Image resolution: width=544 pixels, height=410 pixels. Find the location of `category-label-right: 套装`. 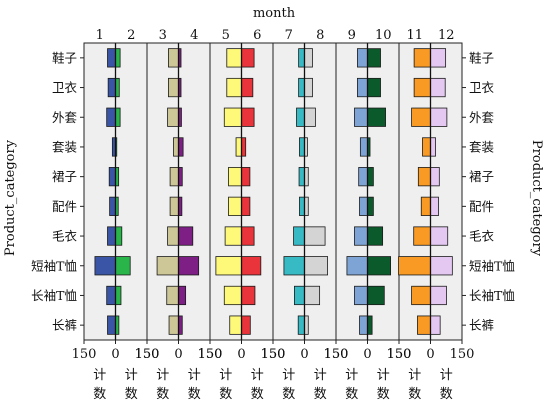

category-label-right: 套装 is located at coordinates (481, 146).